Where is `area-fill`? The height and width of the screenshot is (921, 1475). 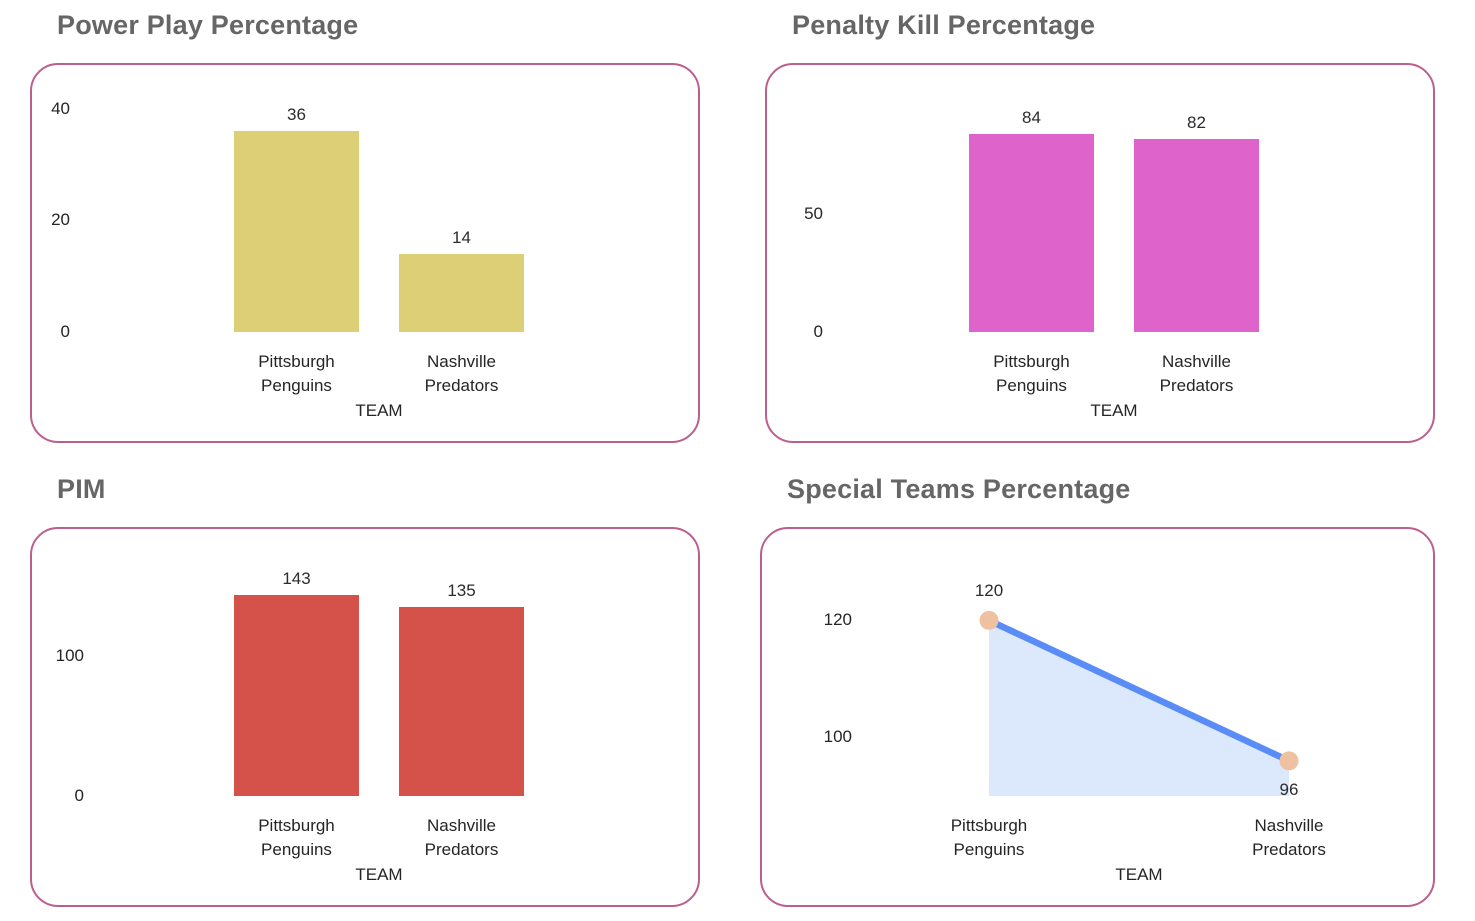
area-fill is located at coordinates (1139, 708).